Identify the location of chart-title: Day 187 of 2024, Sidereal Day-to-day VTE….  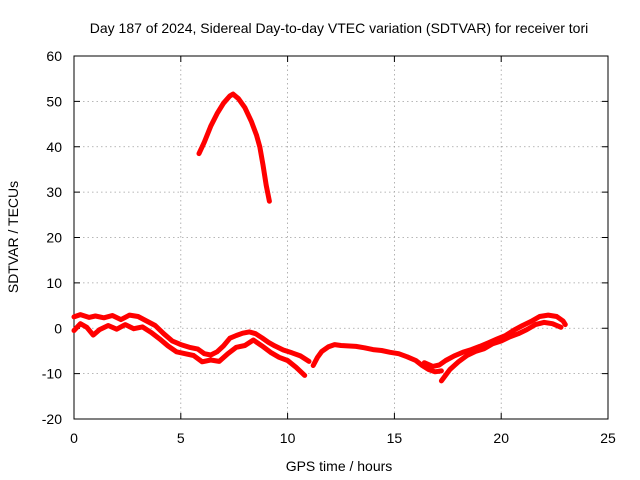
(339, 28).